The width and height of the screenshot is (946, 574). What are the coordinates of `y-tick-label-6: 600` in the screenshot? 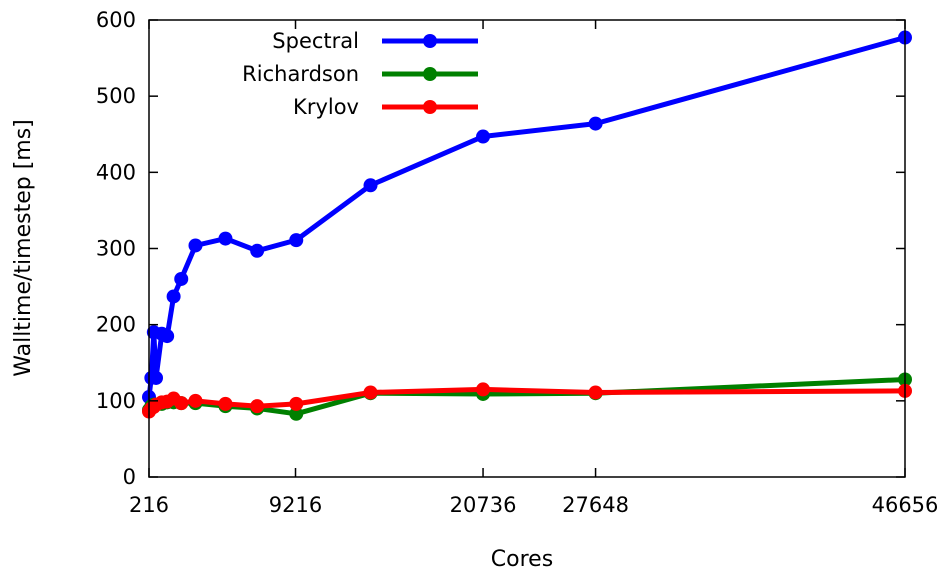 It's located at (116, 20).